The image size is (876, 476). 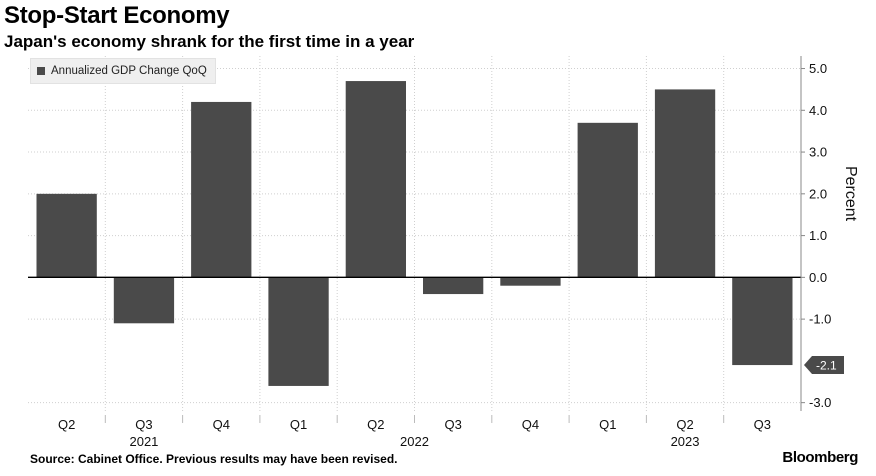 What do you see at coordinates (820, 319) in the screenshot?
I see `y-tick-label: -1.0` at bounding box center [820, 319].